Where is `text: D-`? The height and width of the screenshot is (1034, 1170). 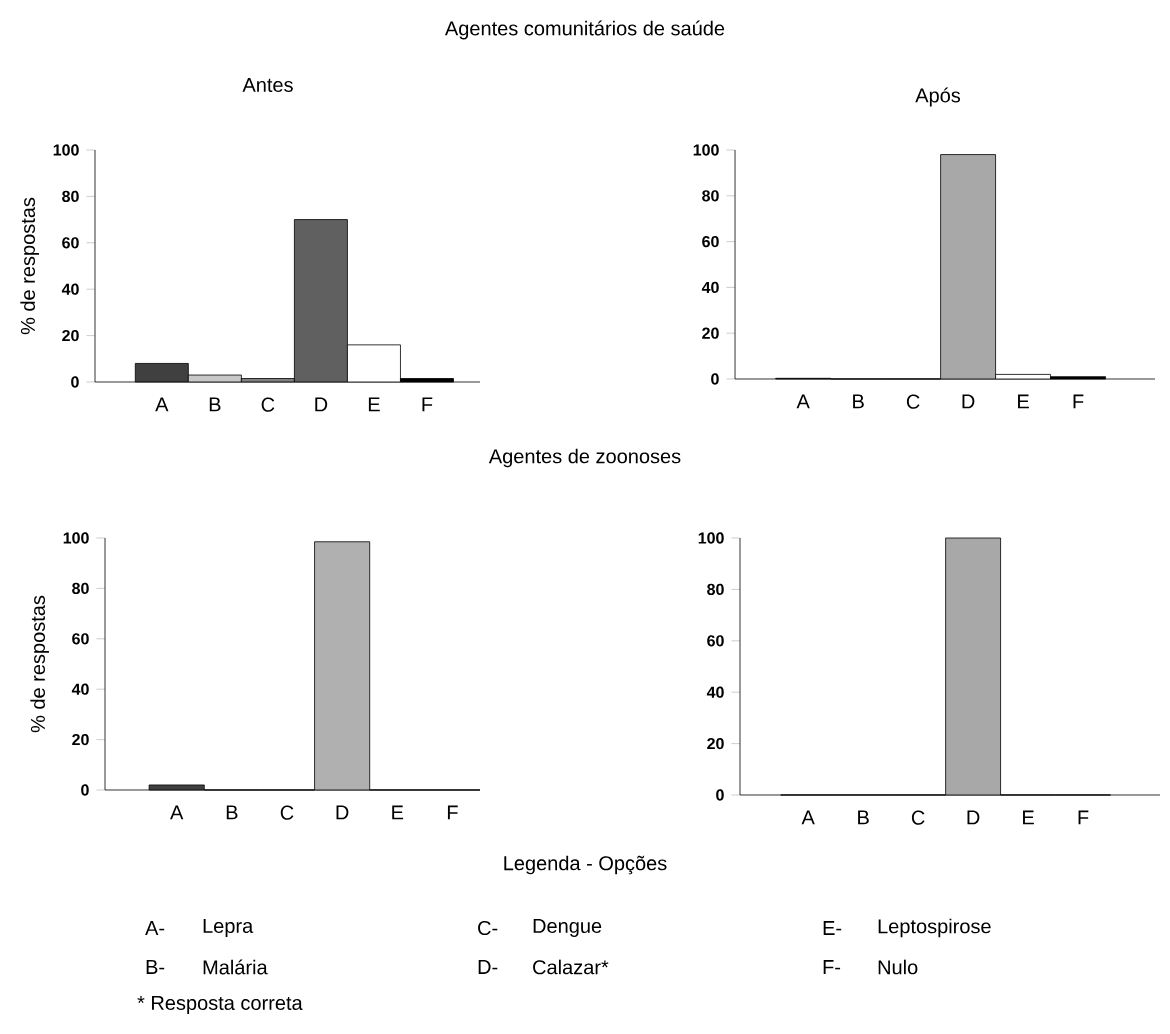
text: D- is located at coordinates (488, 967).